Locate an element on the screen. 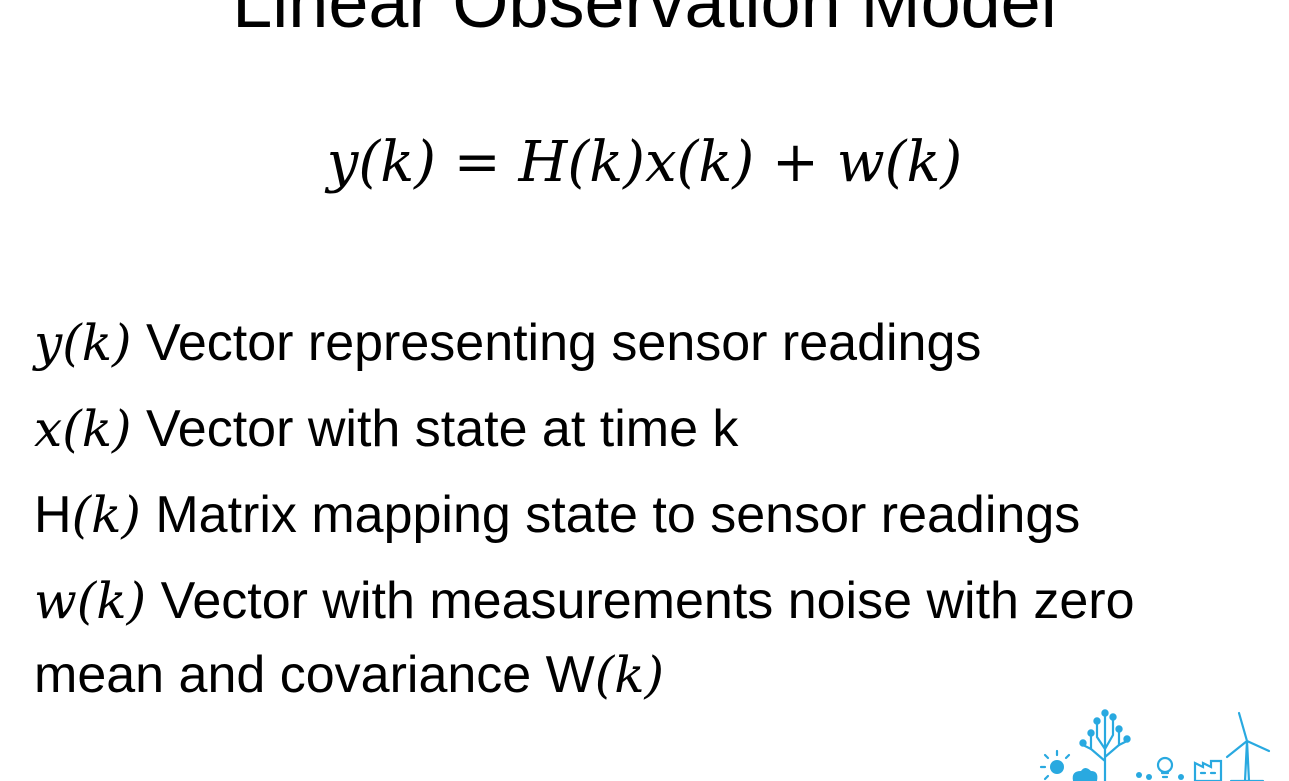 This screenshot has height=781, width=1289. covariance-symbol-rest: (k) is located at coordinates (629, 675).